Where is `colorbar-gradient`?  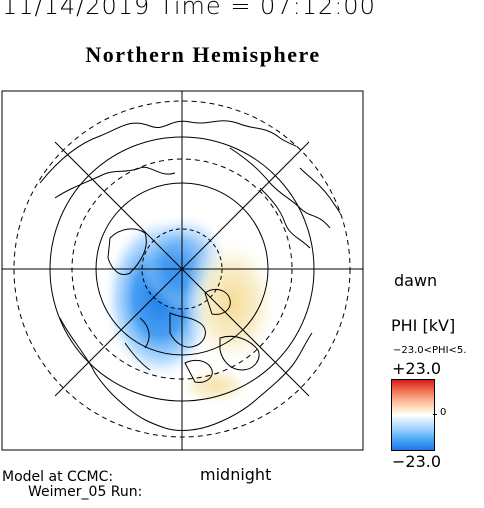 colorbar-gradient is located at coordinates (413, 415).